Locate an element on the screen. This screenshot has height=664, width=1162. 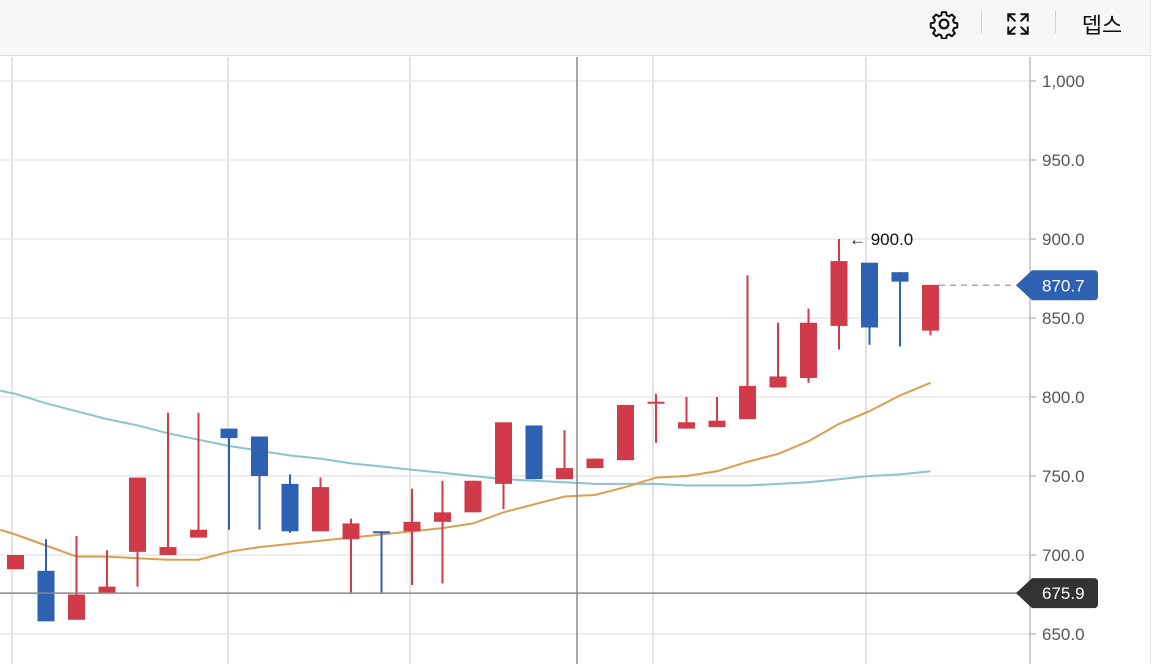
crosshair-price-tag: 675.9 is located at coordinates (1057, 593).